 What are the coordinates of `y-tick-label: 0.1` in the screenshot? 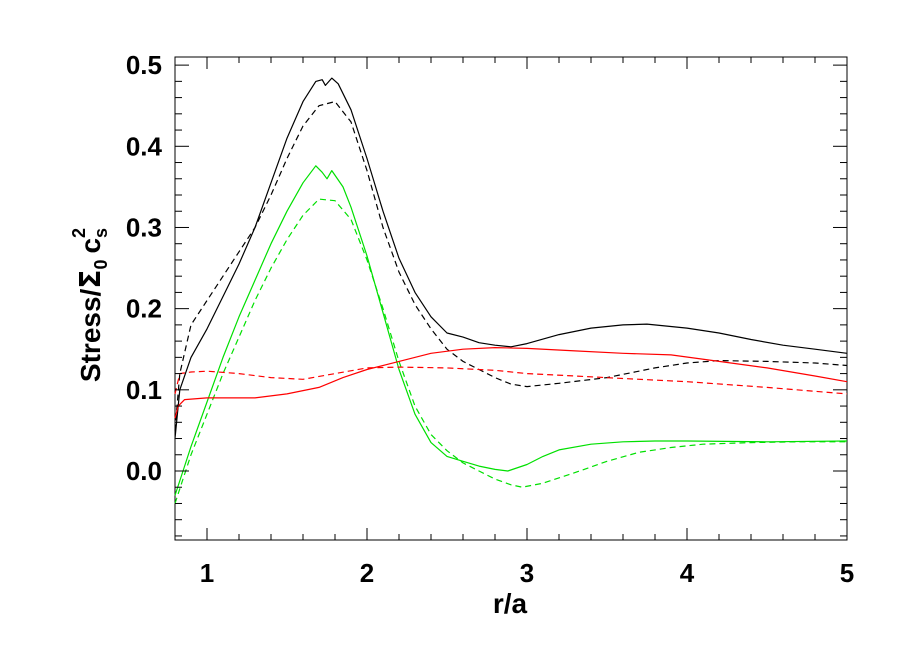 It's located at (144, 390).